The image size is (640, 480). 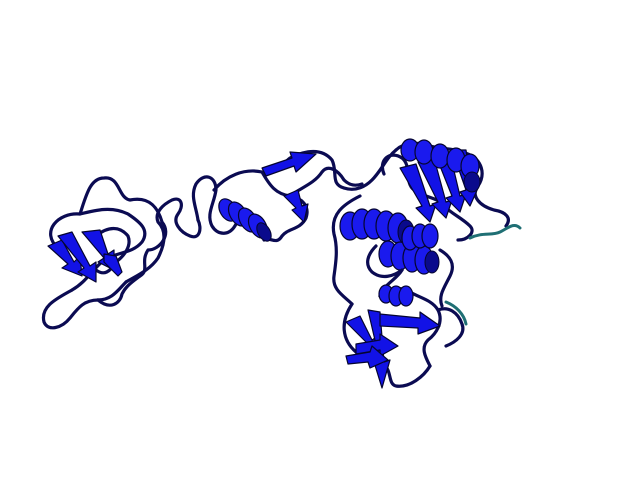 What do you see at coordinates (420, 237) in the screenshot?
I see `helix-right-side` at bounding box center [420, 237].